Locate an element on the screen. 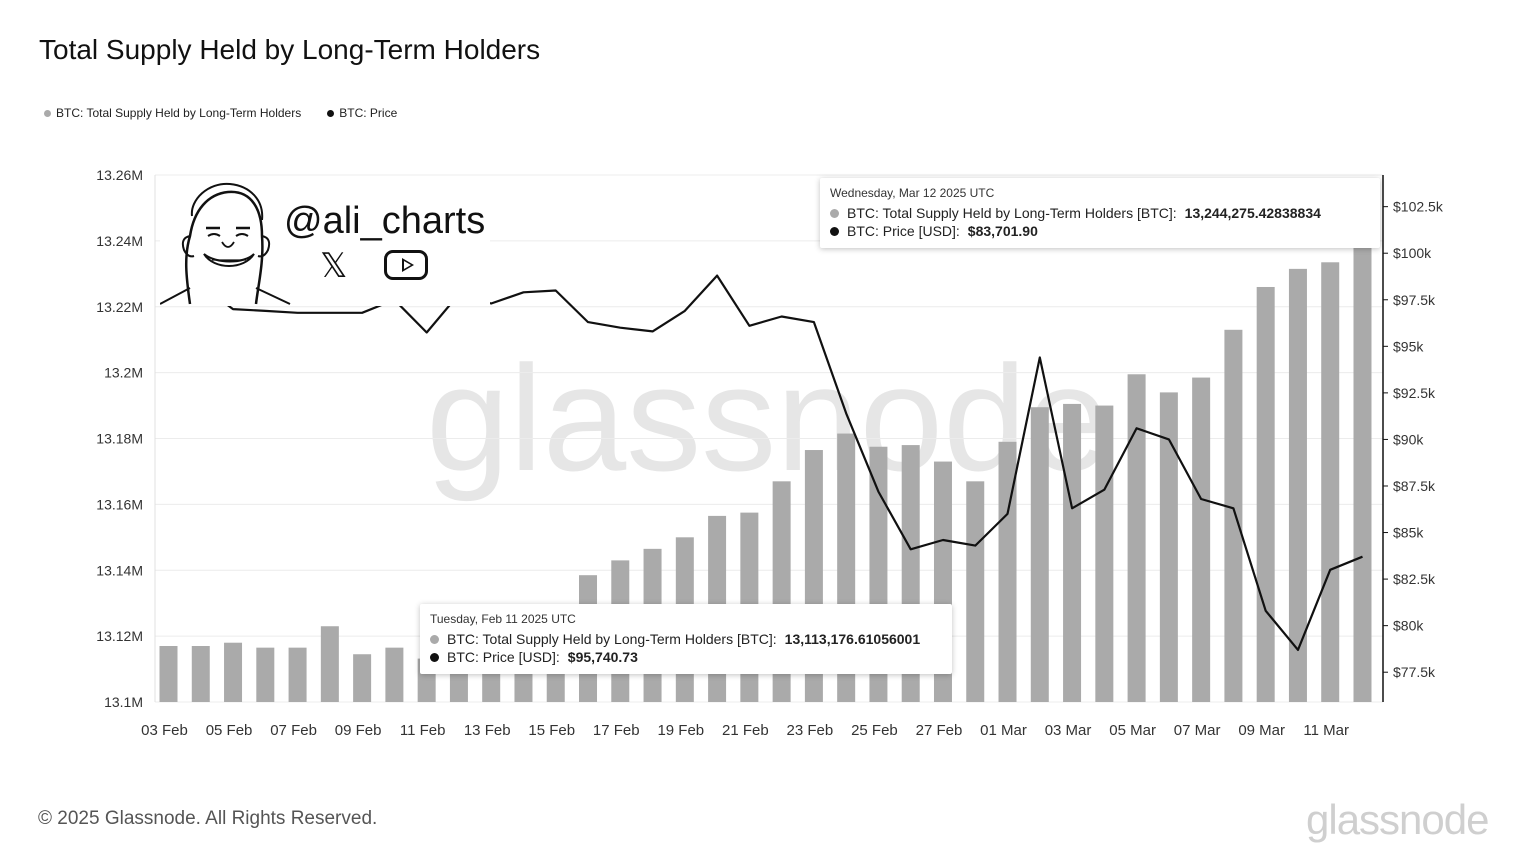 The height and width of the screenshot is (864, 1536). y-left-tick-label: 13.14M is located at coordinates (119, 570).